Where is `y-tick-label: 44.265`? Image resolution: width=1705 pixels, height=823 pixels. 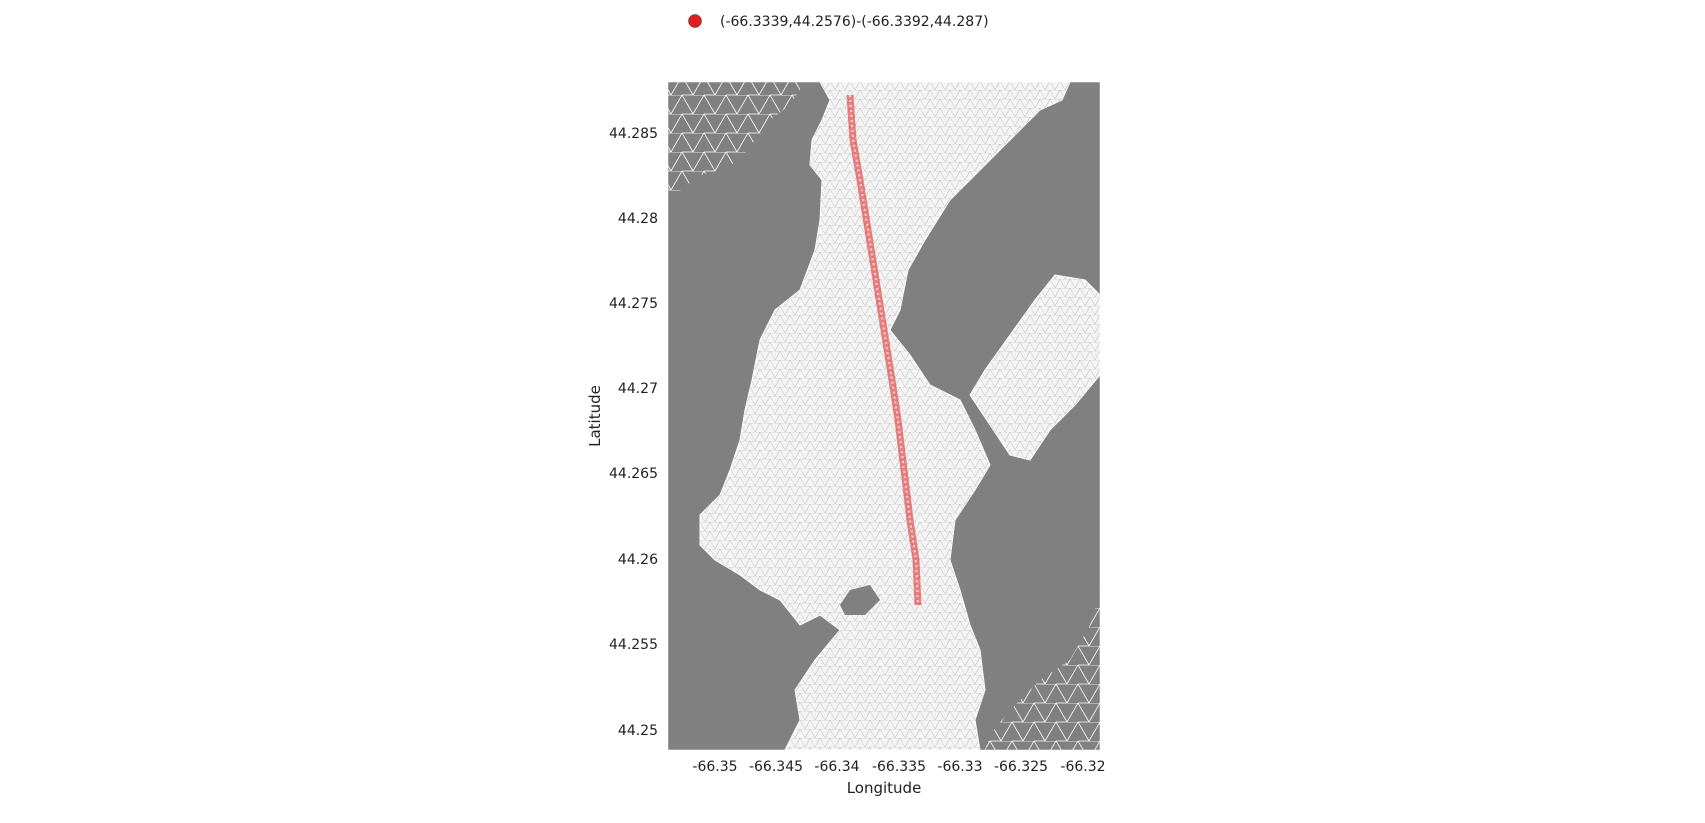 y-tick-label: 44.265 is located at coordinates (633, 474).